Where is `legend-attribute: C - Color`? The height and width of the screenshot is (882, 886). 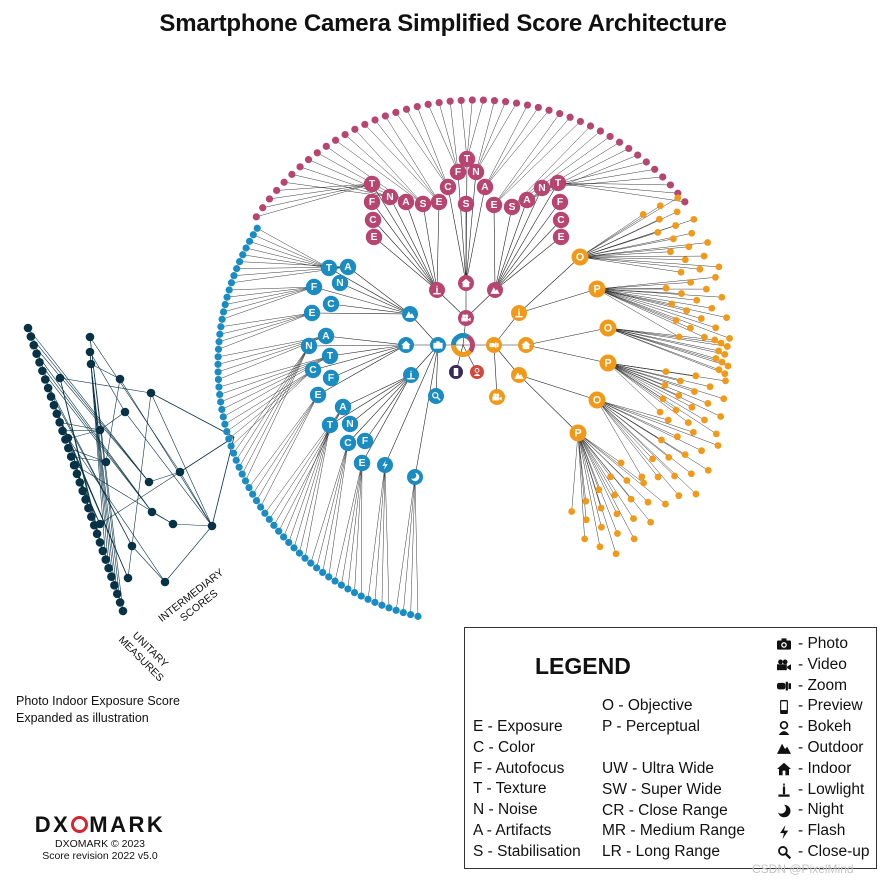
legend-attribute: C - Color is located at coordinates (504, 747).